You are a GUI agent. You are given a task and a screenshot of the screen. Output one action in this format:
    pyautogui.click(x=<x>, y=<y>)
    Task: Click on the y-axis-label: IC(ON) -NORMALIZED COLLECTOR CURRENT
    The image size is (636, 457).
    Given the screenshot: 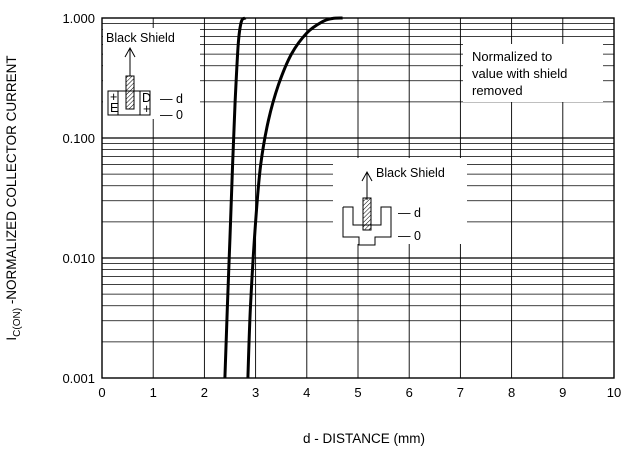 What is the action you would take?
    pyautogui.click(x=13, y=197)
    